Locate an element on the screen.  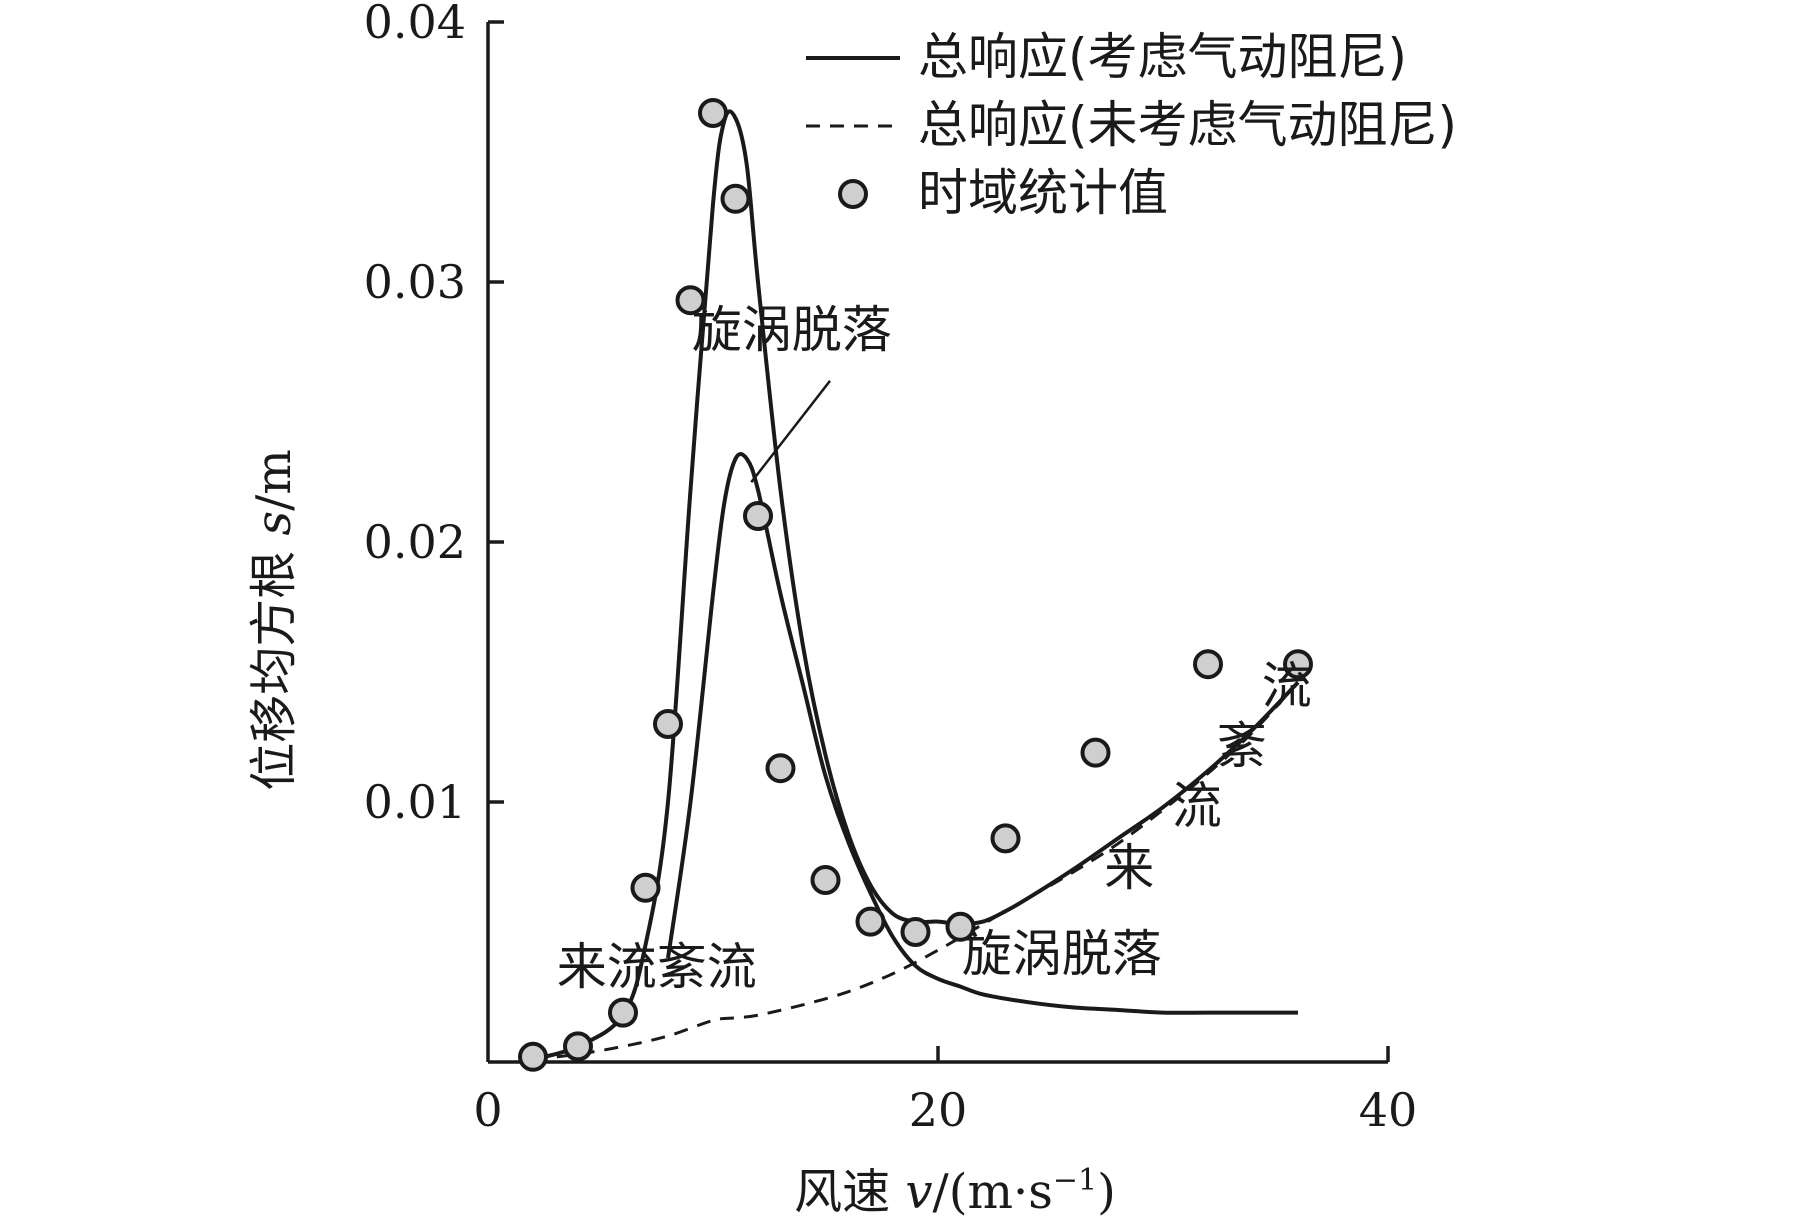
y-tick-label: 0.02 is located at coordinates (415, 542).